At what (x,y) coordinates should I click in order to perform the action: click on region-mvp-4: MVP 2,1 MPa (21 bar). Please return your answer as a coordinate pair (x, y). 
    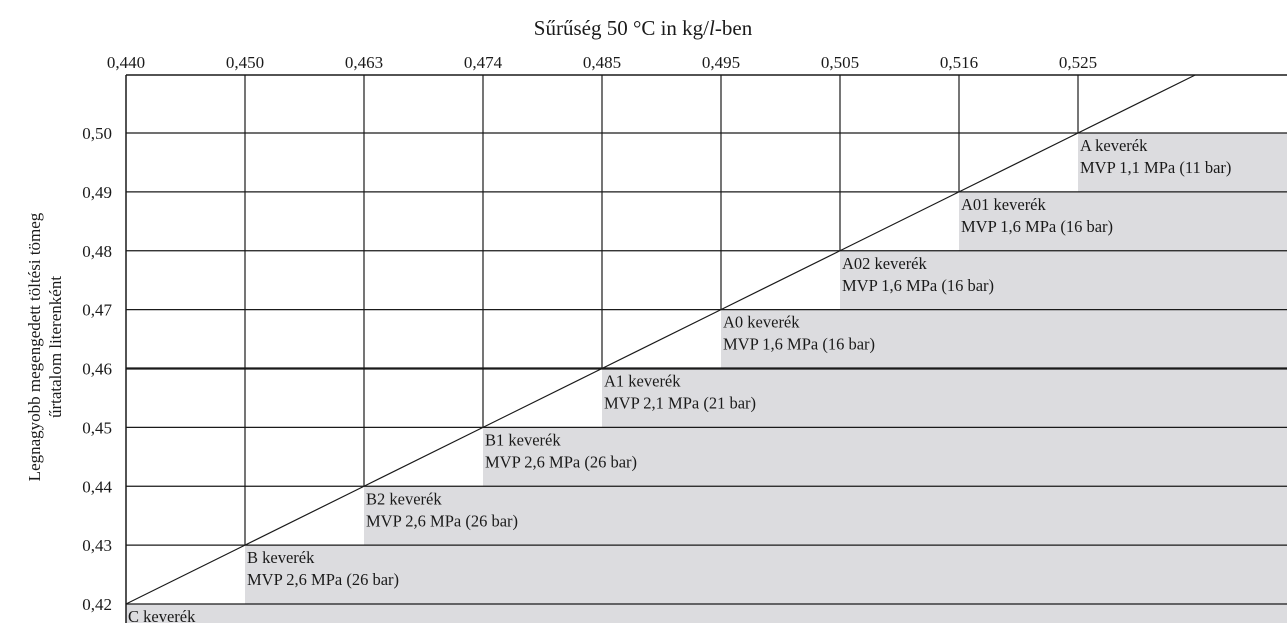
    Looking at the image, I should click on (680, 403).